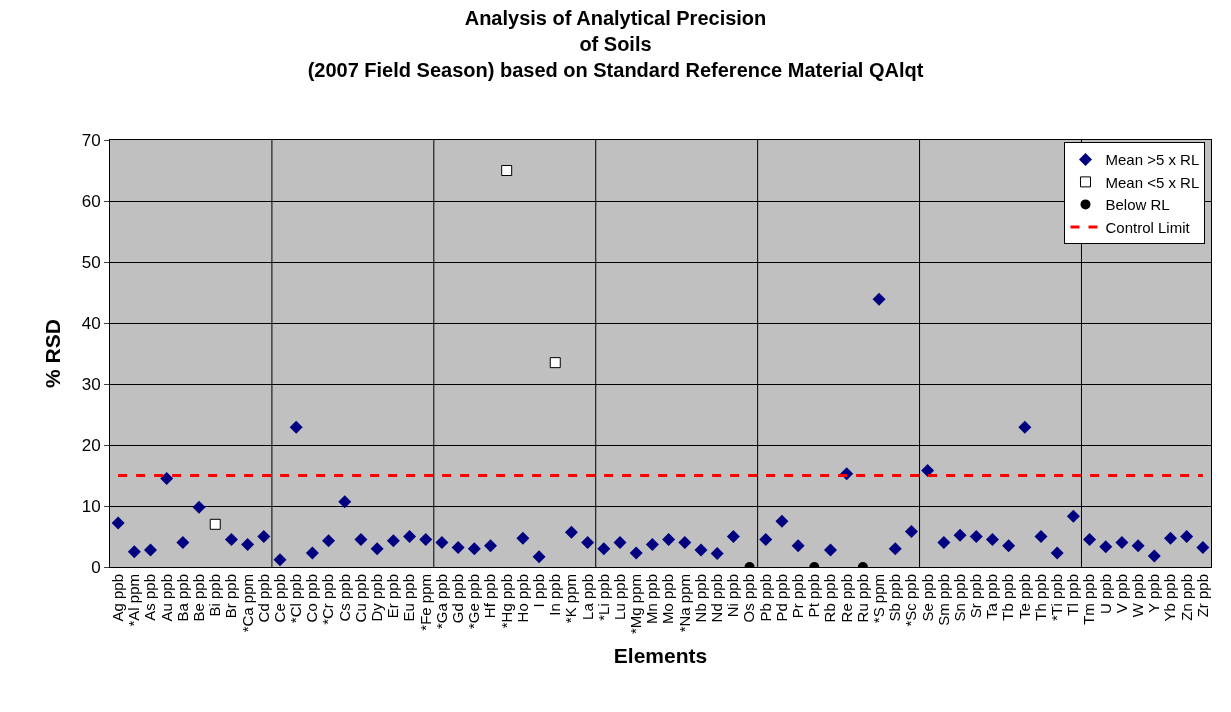  I want to click on x-tick-label: W ppb, so click(1138, 596).